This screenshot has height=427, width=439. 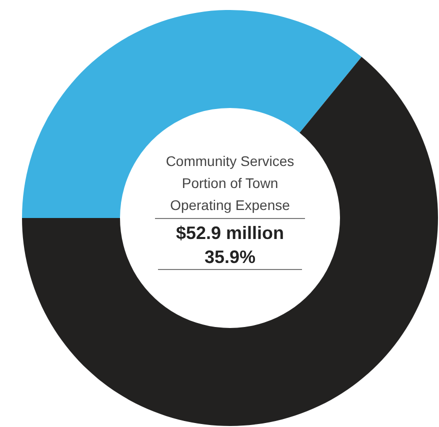 I want to click on text: $52.9 million, so click(x=230, y=233).